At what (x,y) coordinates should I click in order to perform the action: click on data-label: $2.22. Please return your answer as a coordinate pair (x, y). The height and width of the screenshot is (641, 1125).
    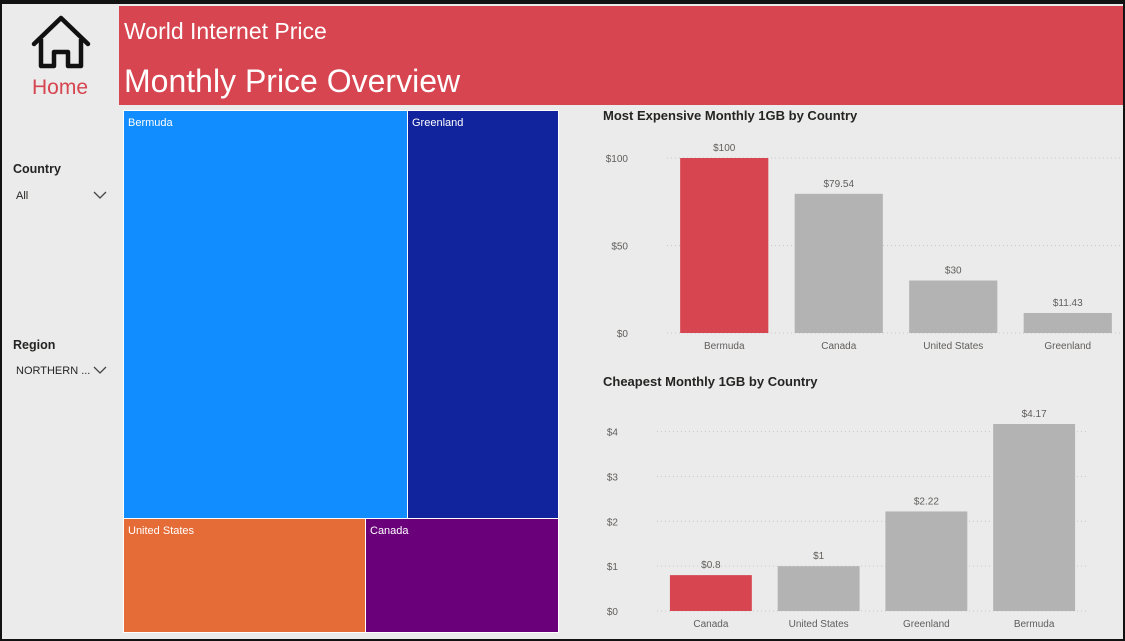
    Looking at the image, I should click on (926, 501).